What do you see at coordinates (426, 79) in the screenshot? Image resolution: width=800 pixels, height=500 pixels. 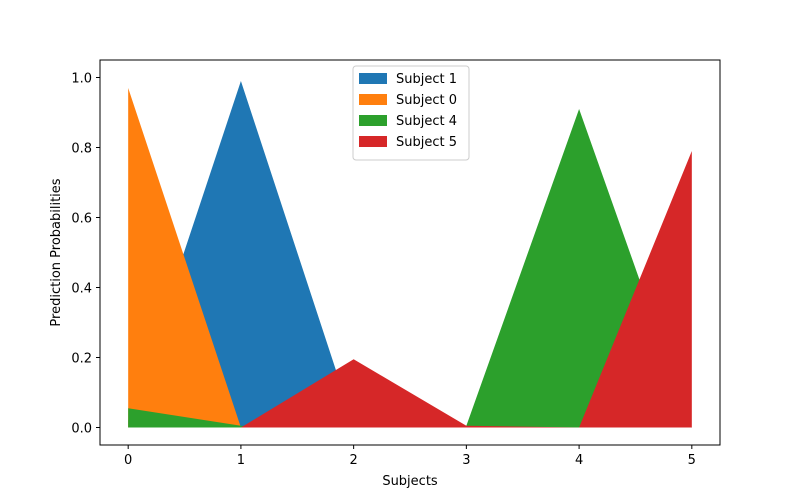 I see `legend-label: Subject 1` at bounding box center [426, 79].